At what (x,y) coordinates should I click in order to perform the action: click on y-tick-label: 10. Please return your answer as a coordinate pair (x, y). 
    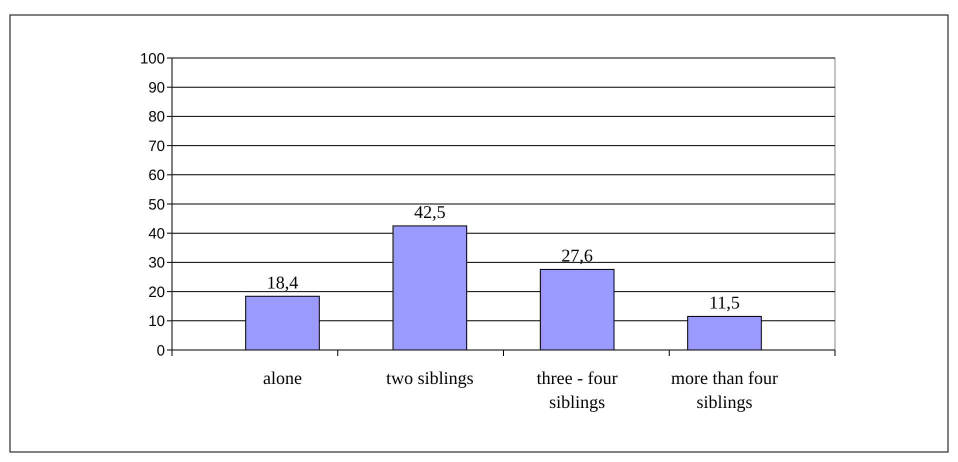
    Looking at the image, I should click on (156, 321).